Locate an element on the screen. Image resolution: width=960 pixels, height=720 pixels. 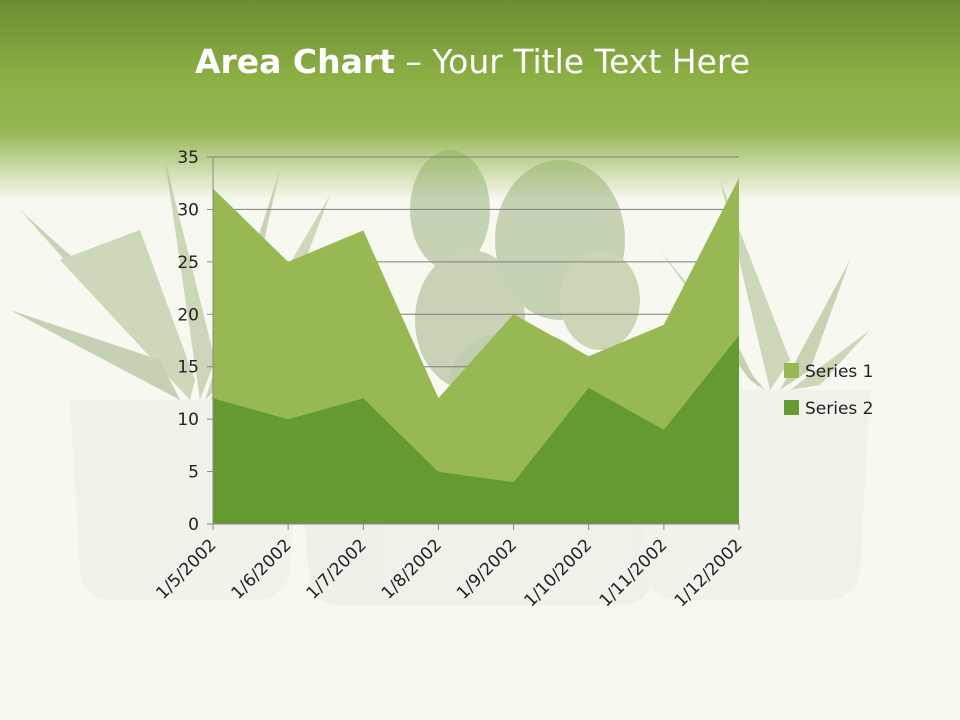
y-tick-label: 10 is located at coordinates (188, 420).